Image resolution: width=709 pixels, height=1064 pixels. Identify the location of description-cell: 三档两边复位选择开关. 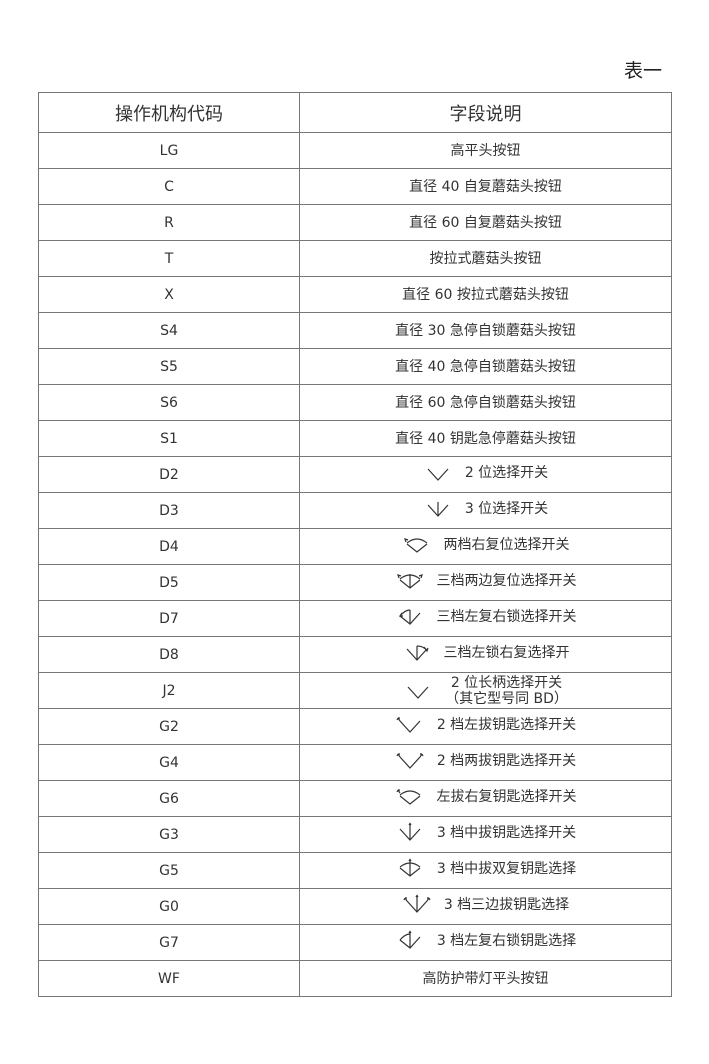
(485, 582).